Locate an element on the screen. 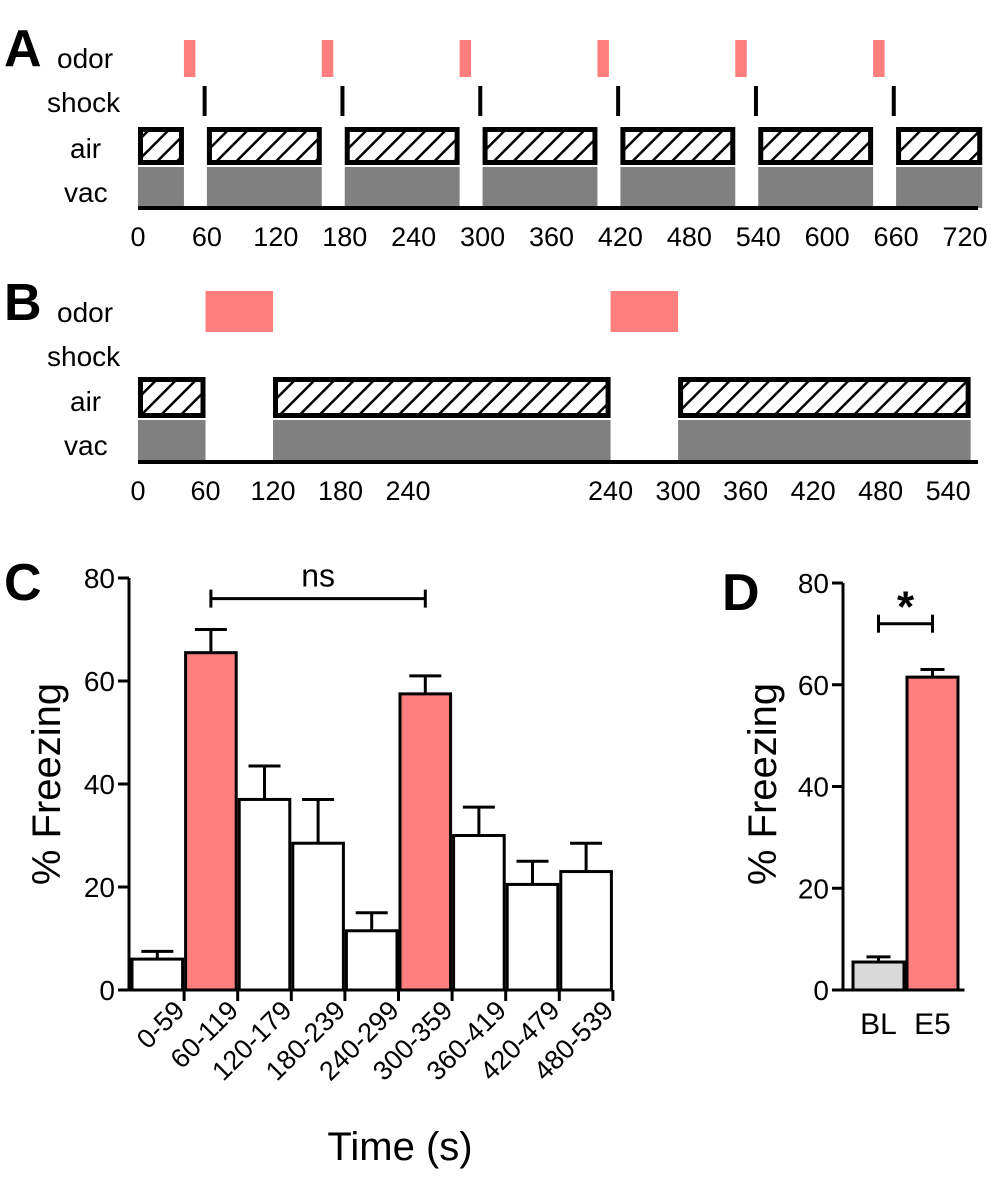 This screenshot has height=1184, width=1000. panel-b-odor-label: odor is located at coordinates (85, 312).